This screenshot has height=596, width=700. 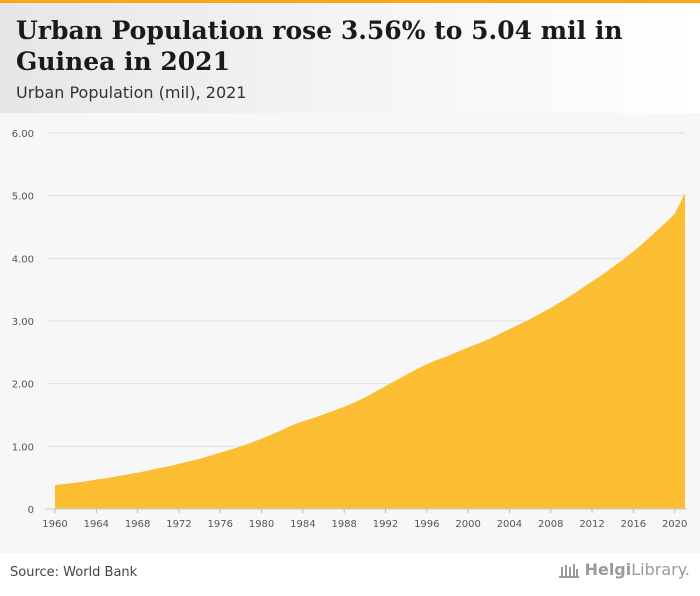 I want to click on x-tick-label: 2020, so click(x=674, y=524).